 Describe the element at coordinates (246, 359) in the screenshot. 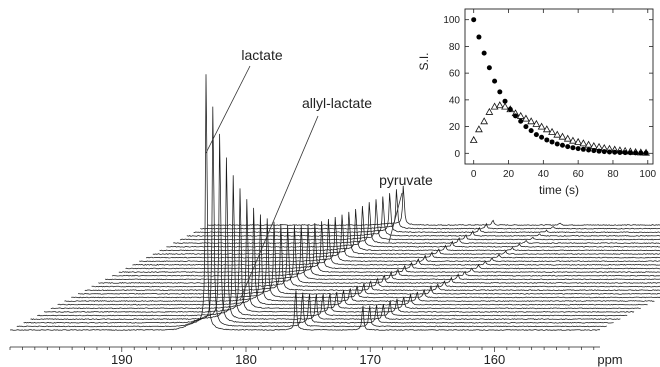

I see `ppm-tick-label: 180` at that location.